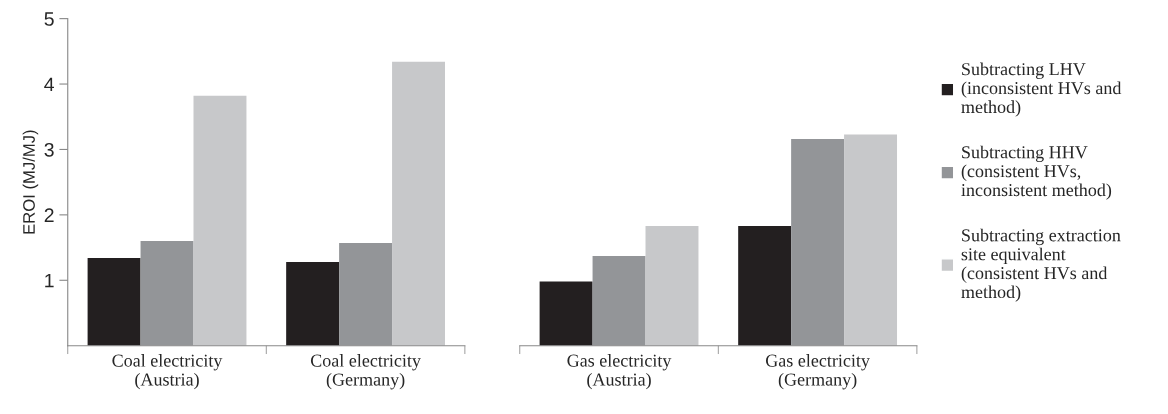  What do you see at coordinates (49, 19) in the screenshot?
I see `y-tick-label: 5` at bounding box center [49, 19].